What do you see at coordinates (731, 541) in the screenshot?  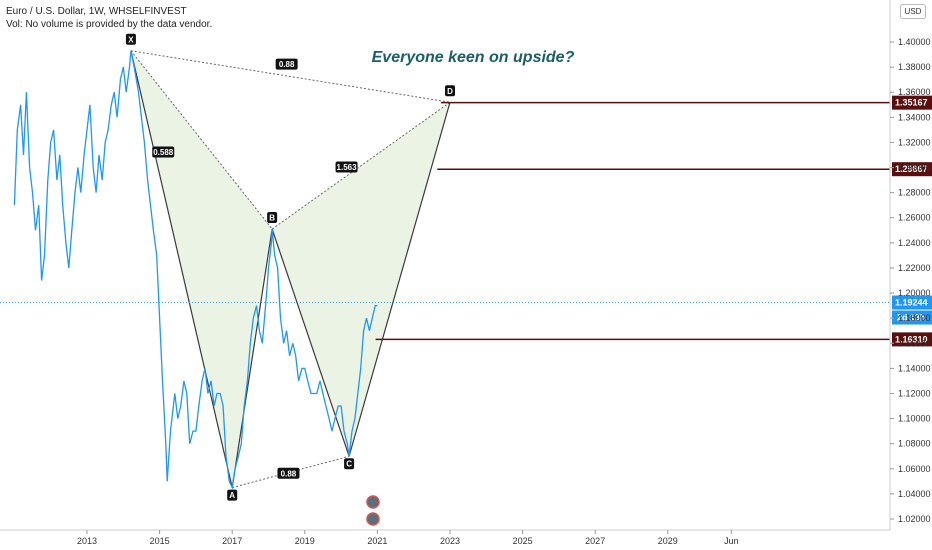 I see `x-tick-label: Jun` at bounding box center [731, 541].